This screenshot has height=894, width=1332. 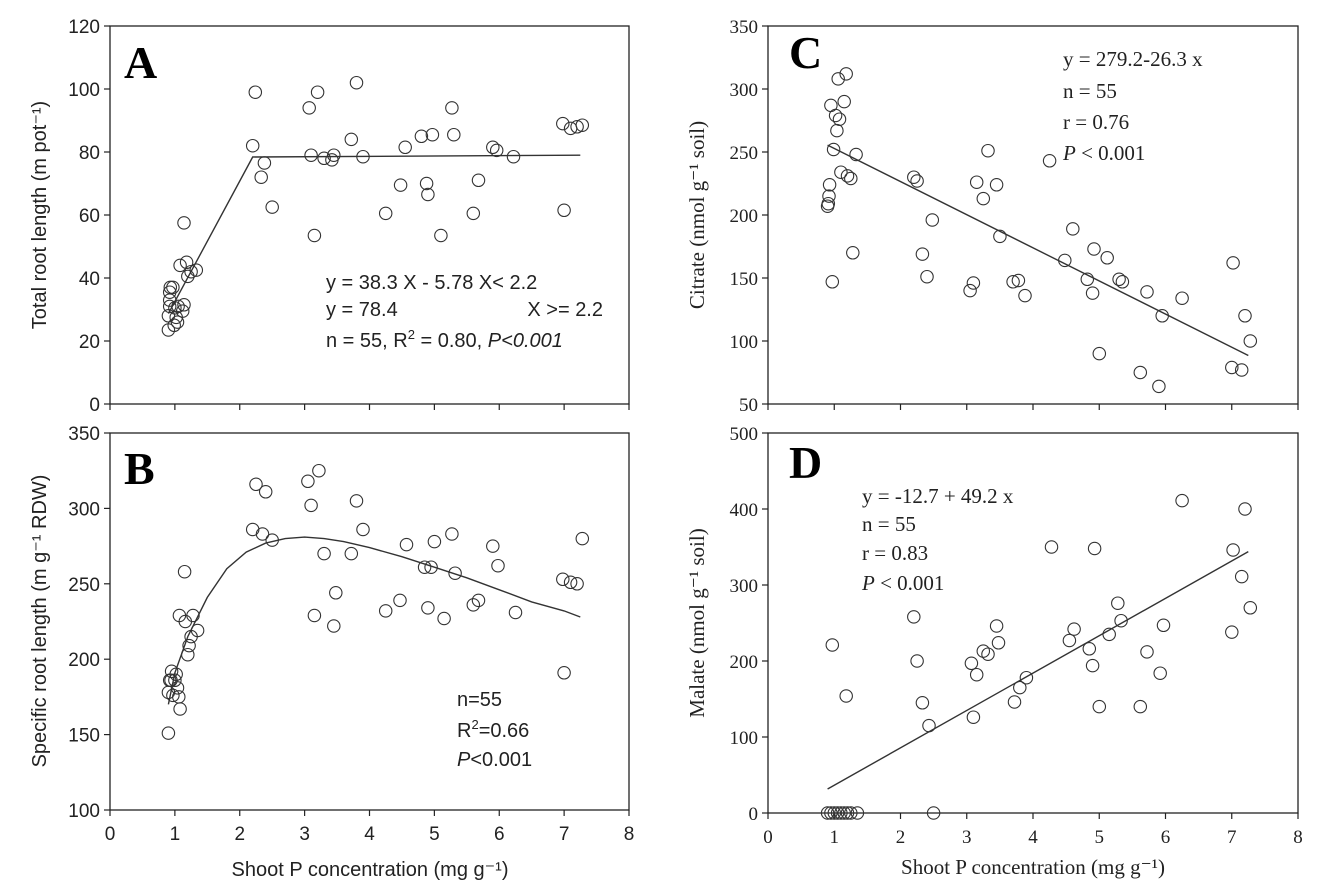 I want to click on panel-d-ytick-label-1: 100, so click(x=744, y=738).